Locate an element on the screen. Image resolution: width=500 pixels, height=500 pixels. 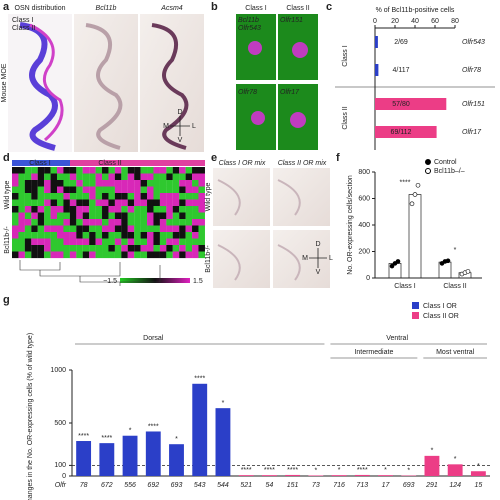
label: Class I is located at coordinates (22, 20).